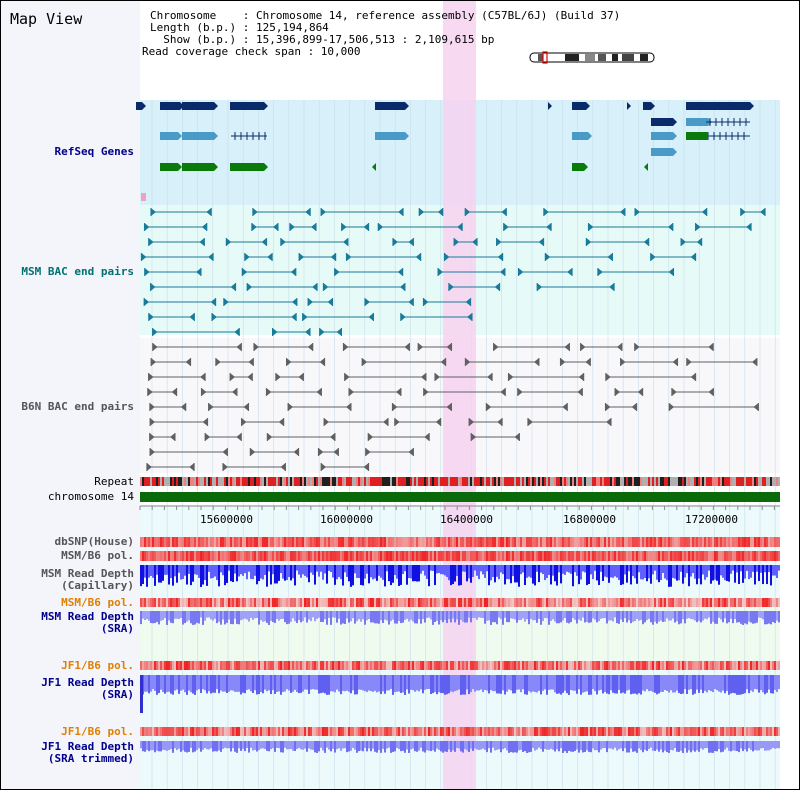 The height and width of the screenshot is (790, 800). Describe the element at coordinates (87, 623) in the screenshot. I see `track-label-msm-depth-sra: MSM Read Depth (SRA)` at that location.